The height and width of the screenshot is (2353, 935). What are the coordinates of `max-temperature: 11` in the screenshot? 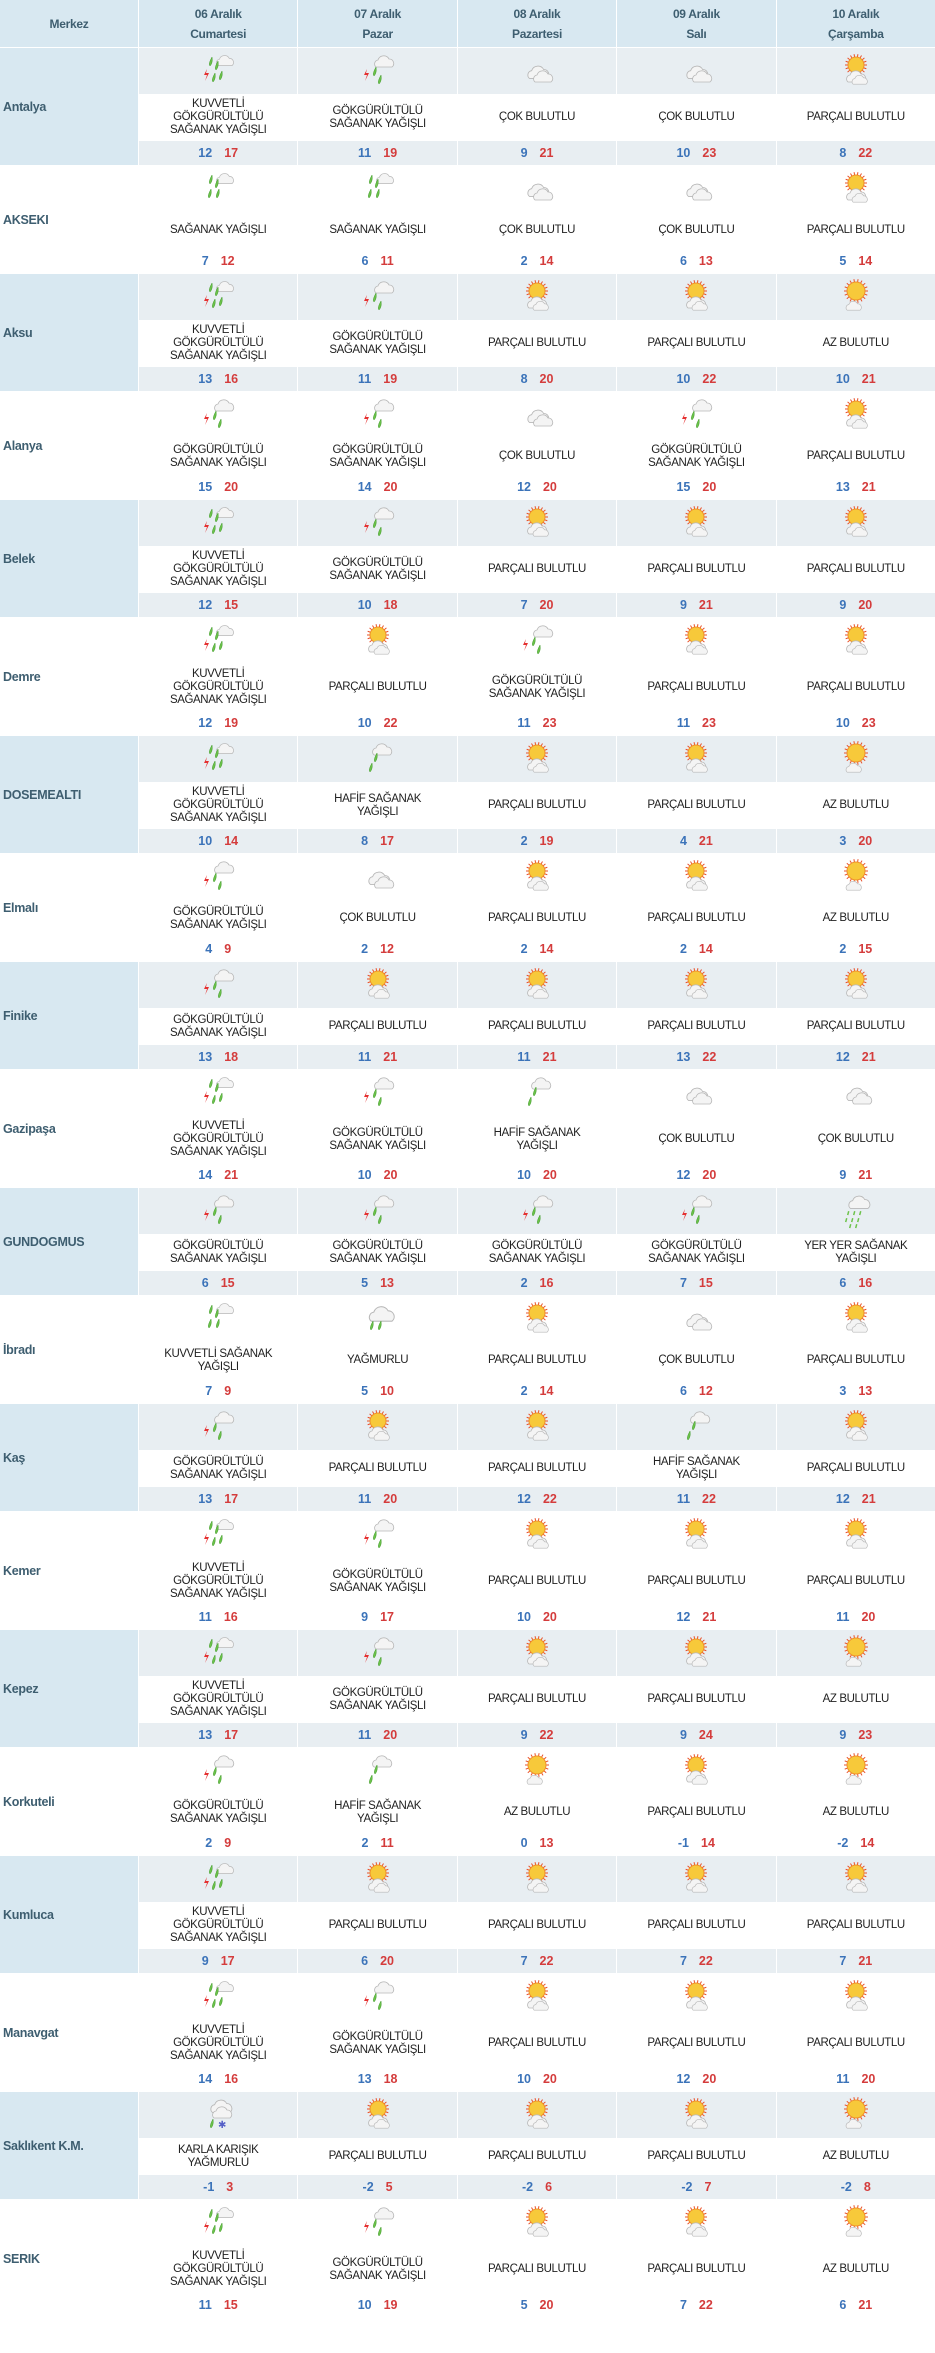 It's located at (387, 261).